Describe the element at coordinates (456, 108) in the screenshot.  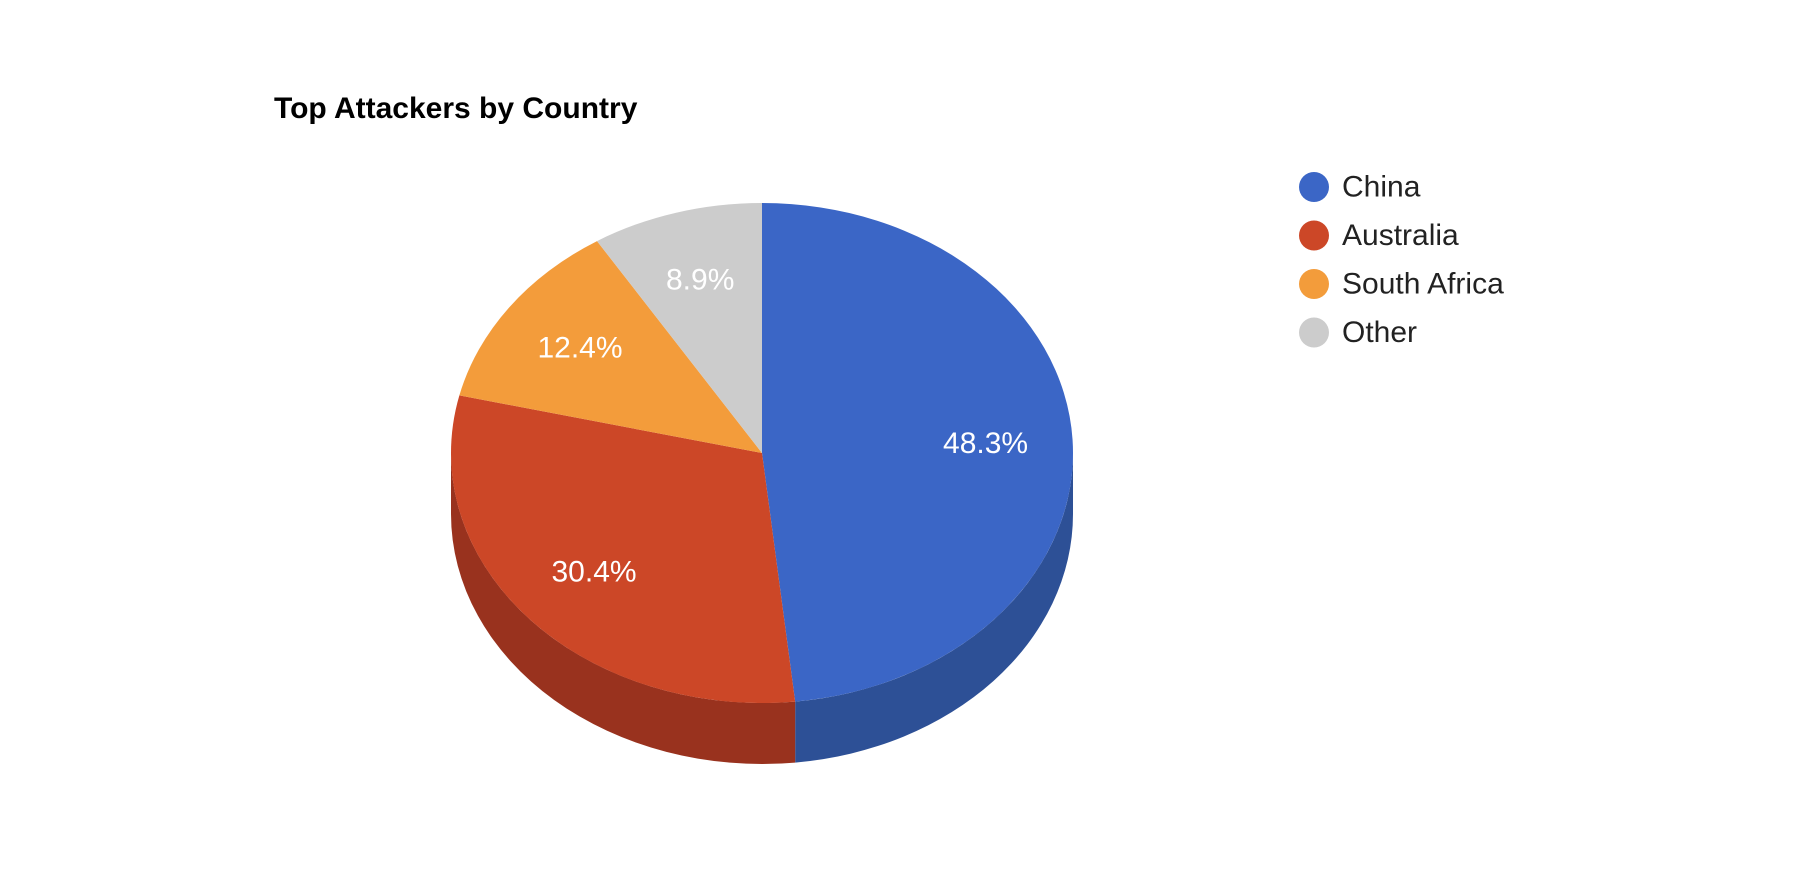
I see `chart-title: Top Attackers by Country` at that location.